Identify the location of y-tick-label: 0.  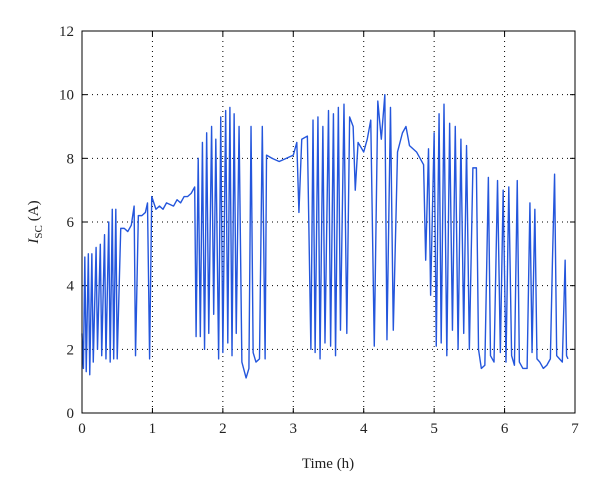
(71, 414).